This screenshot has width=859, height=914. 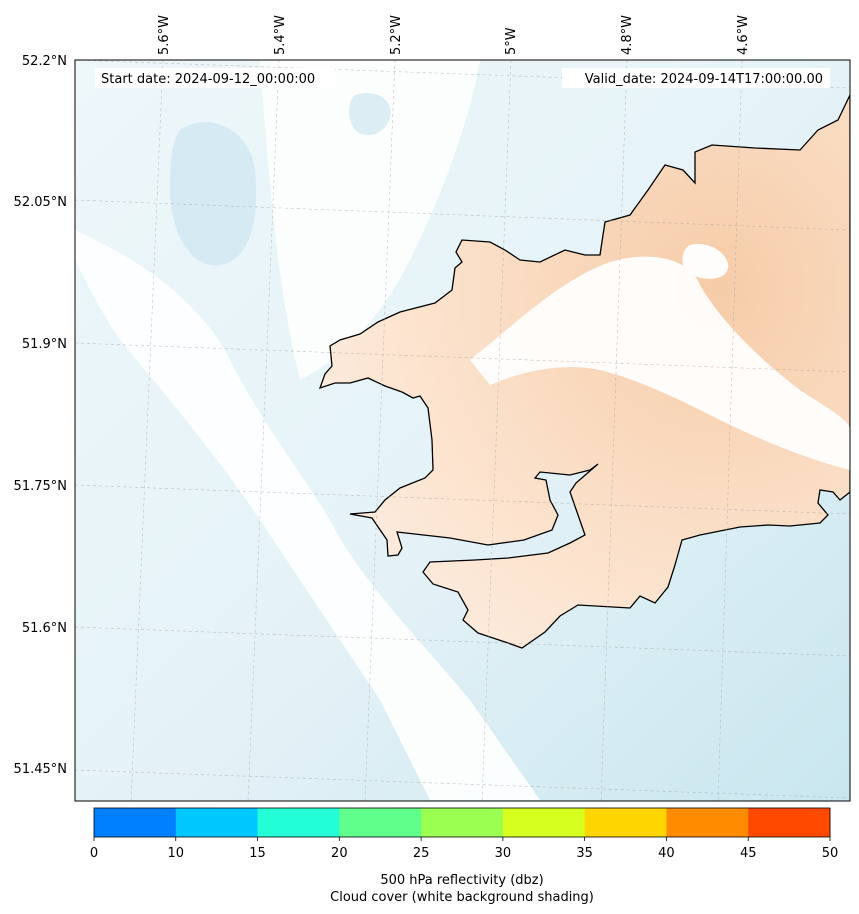 What do you see at coordinates (44, 628) in the screenshot?
I see `lat-label-51-6n: 51.6°N` at bounding box center [44, 628].